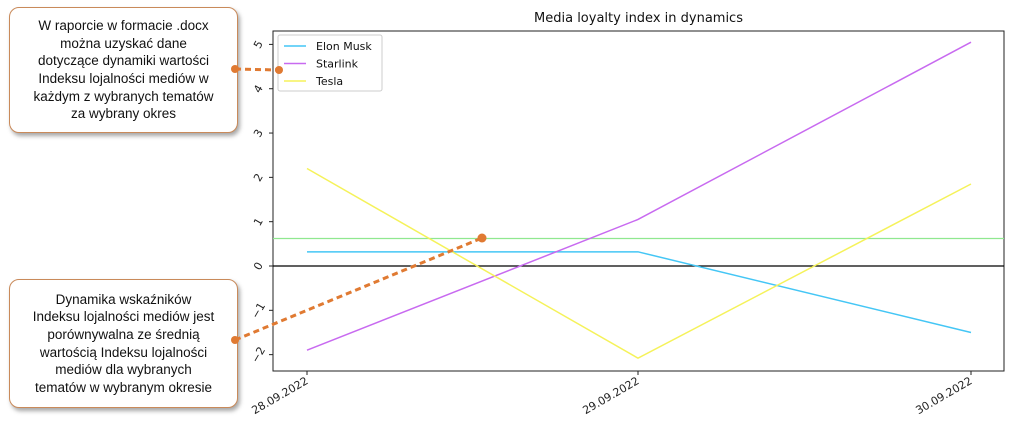  Describe the element at coordinates (123, 352) in the screenshot. I see `callout-line: wartością Indeksu lojalności` at that location.